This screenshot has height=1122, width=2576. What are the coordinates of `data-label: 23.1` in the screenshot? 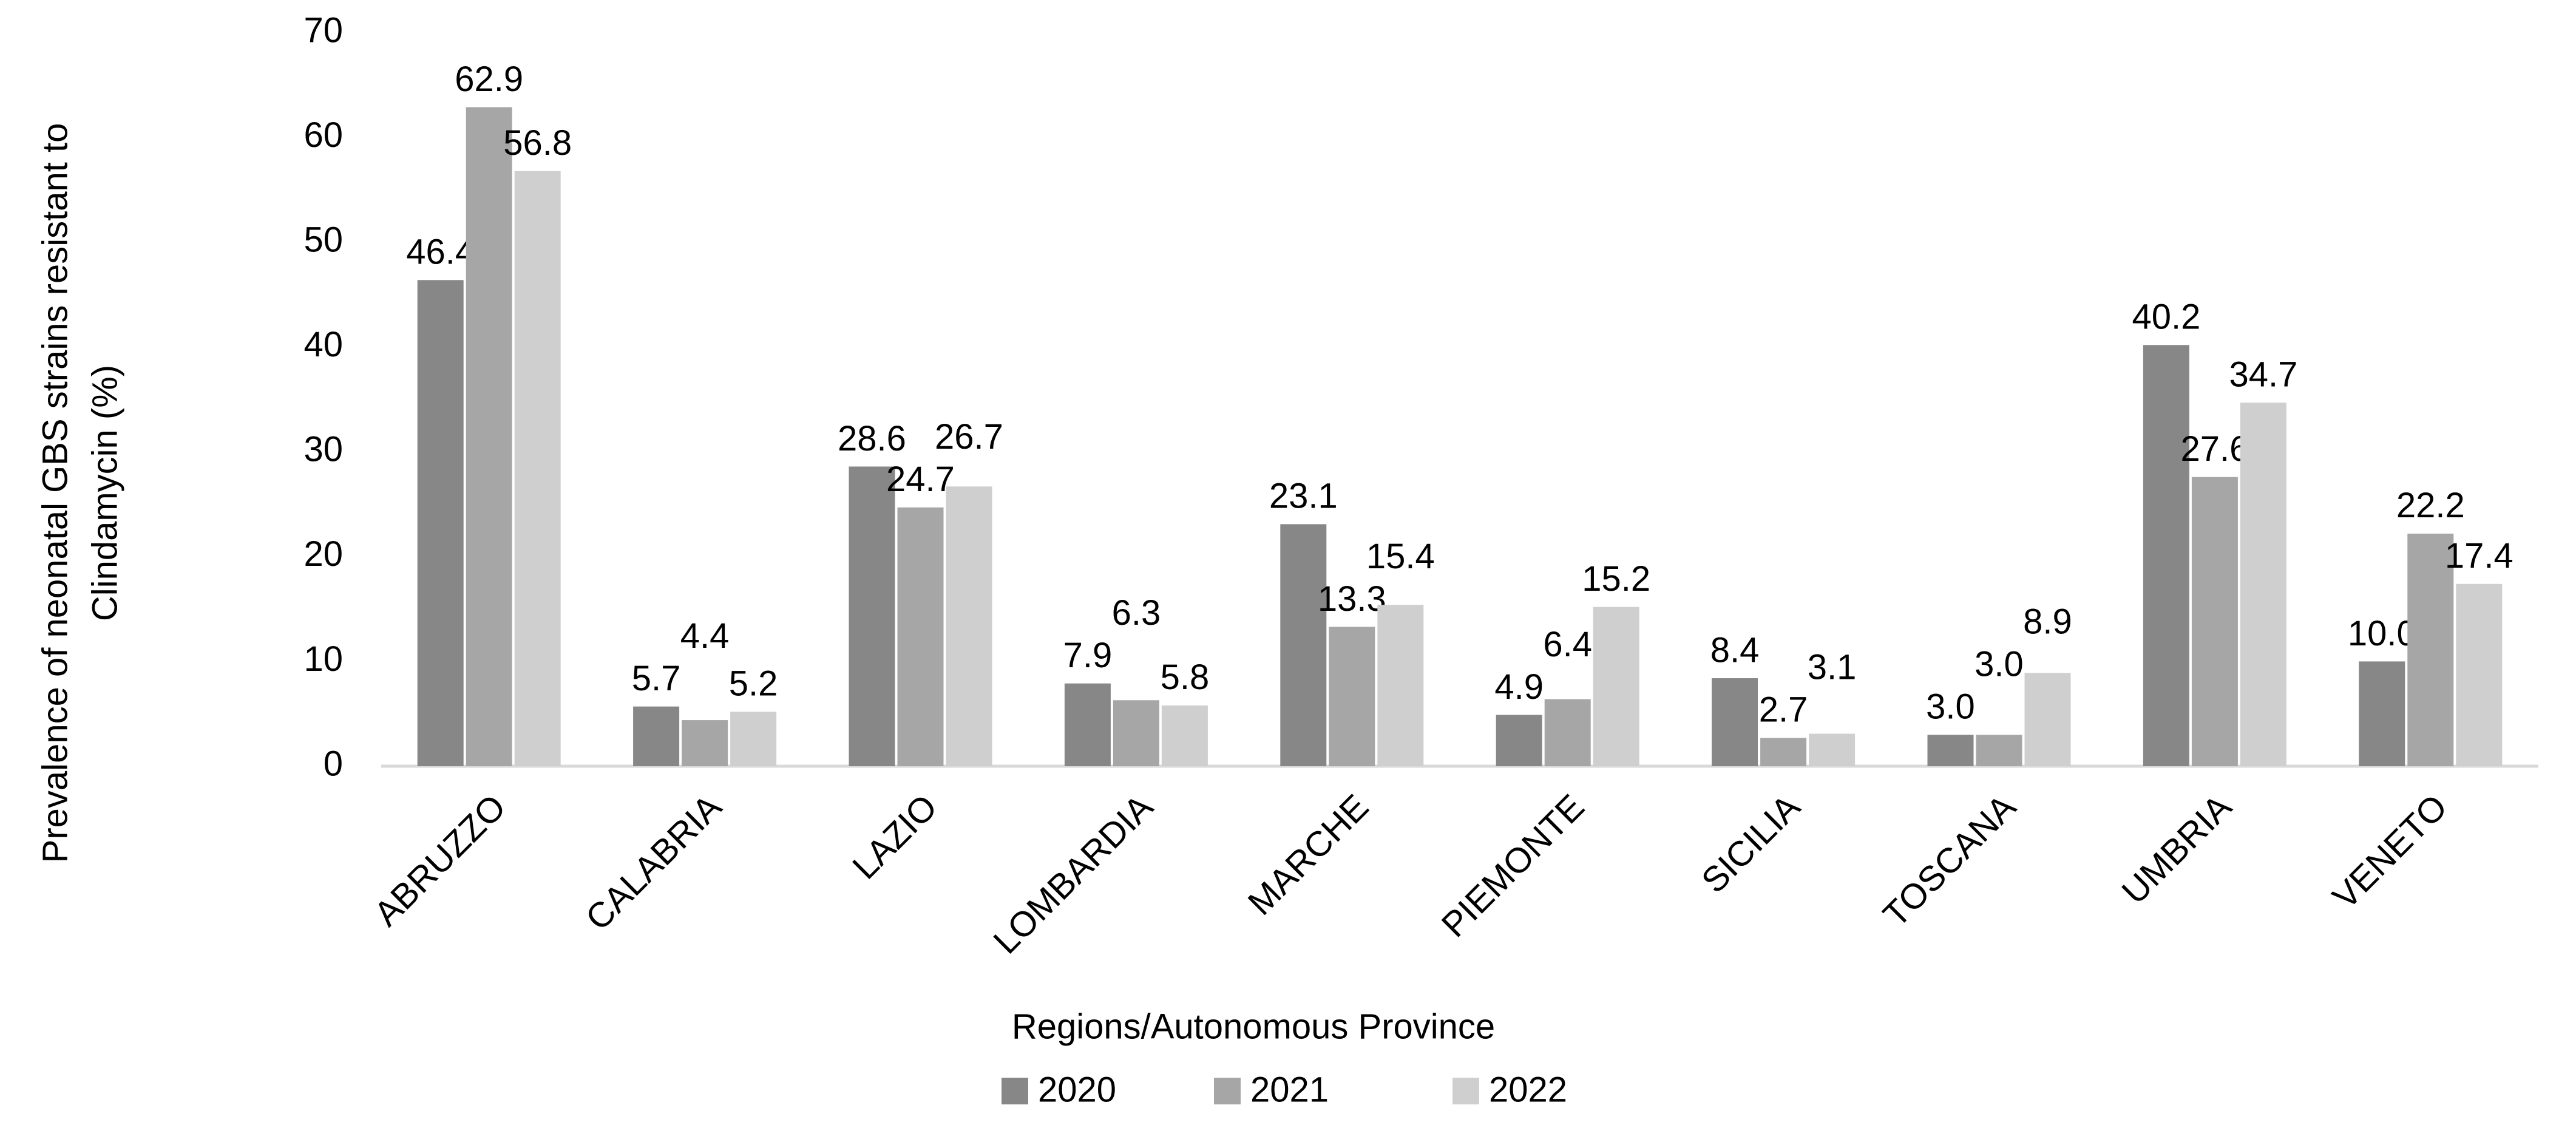 It's located at (1304, 496).